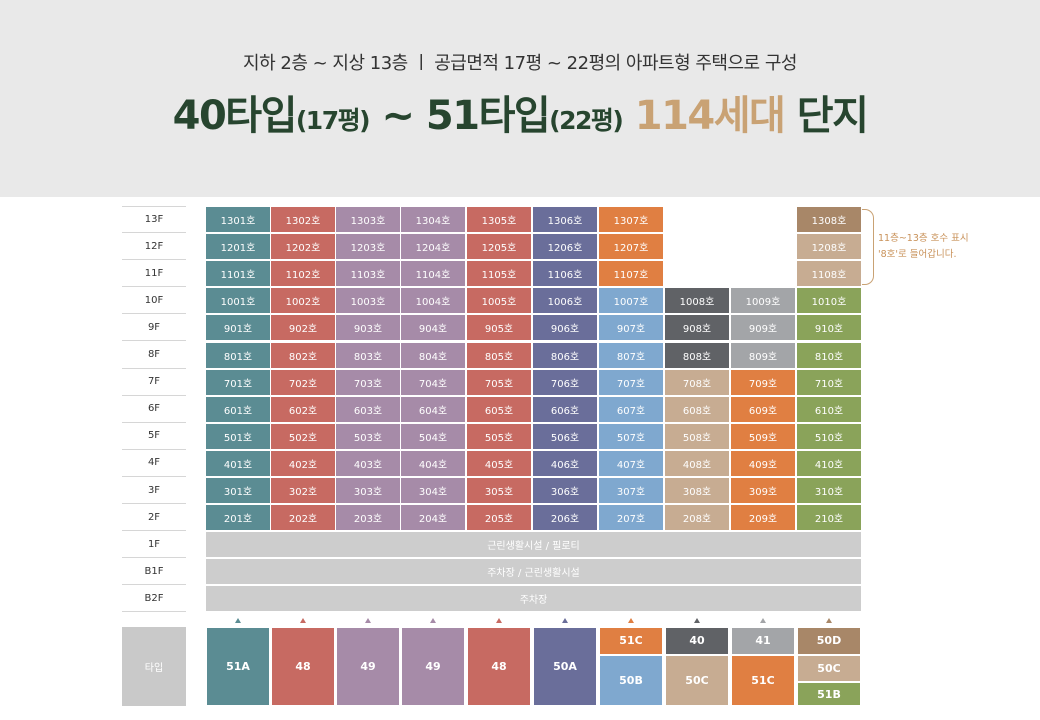  I want to click on unit-cell: 609호, so click(763, 409).